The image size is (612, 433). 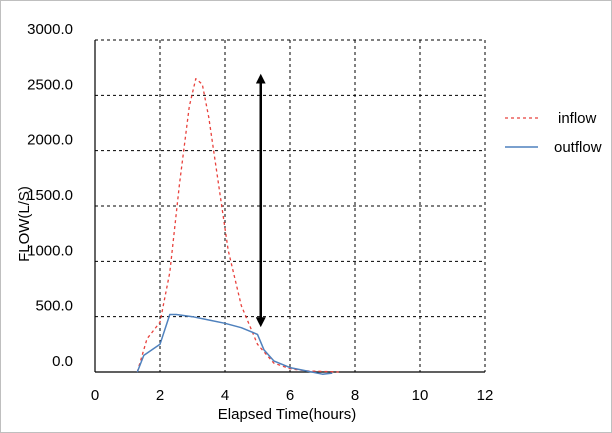 I want to click on y-tick-label: 2500.0, so click(x=50, y=84).